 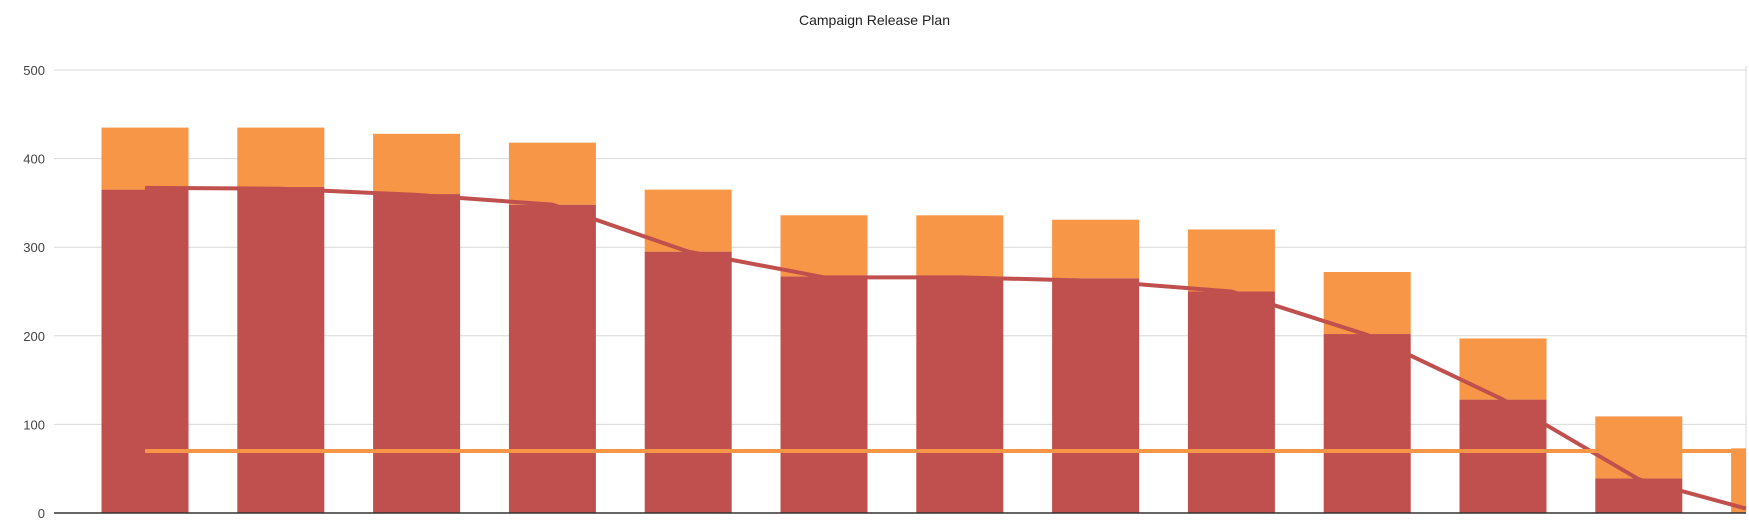 I want to click on y-tick-label: 100, so click(x=34, y=424).